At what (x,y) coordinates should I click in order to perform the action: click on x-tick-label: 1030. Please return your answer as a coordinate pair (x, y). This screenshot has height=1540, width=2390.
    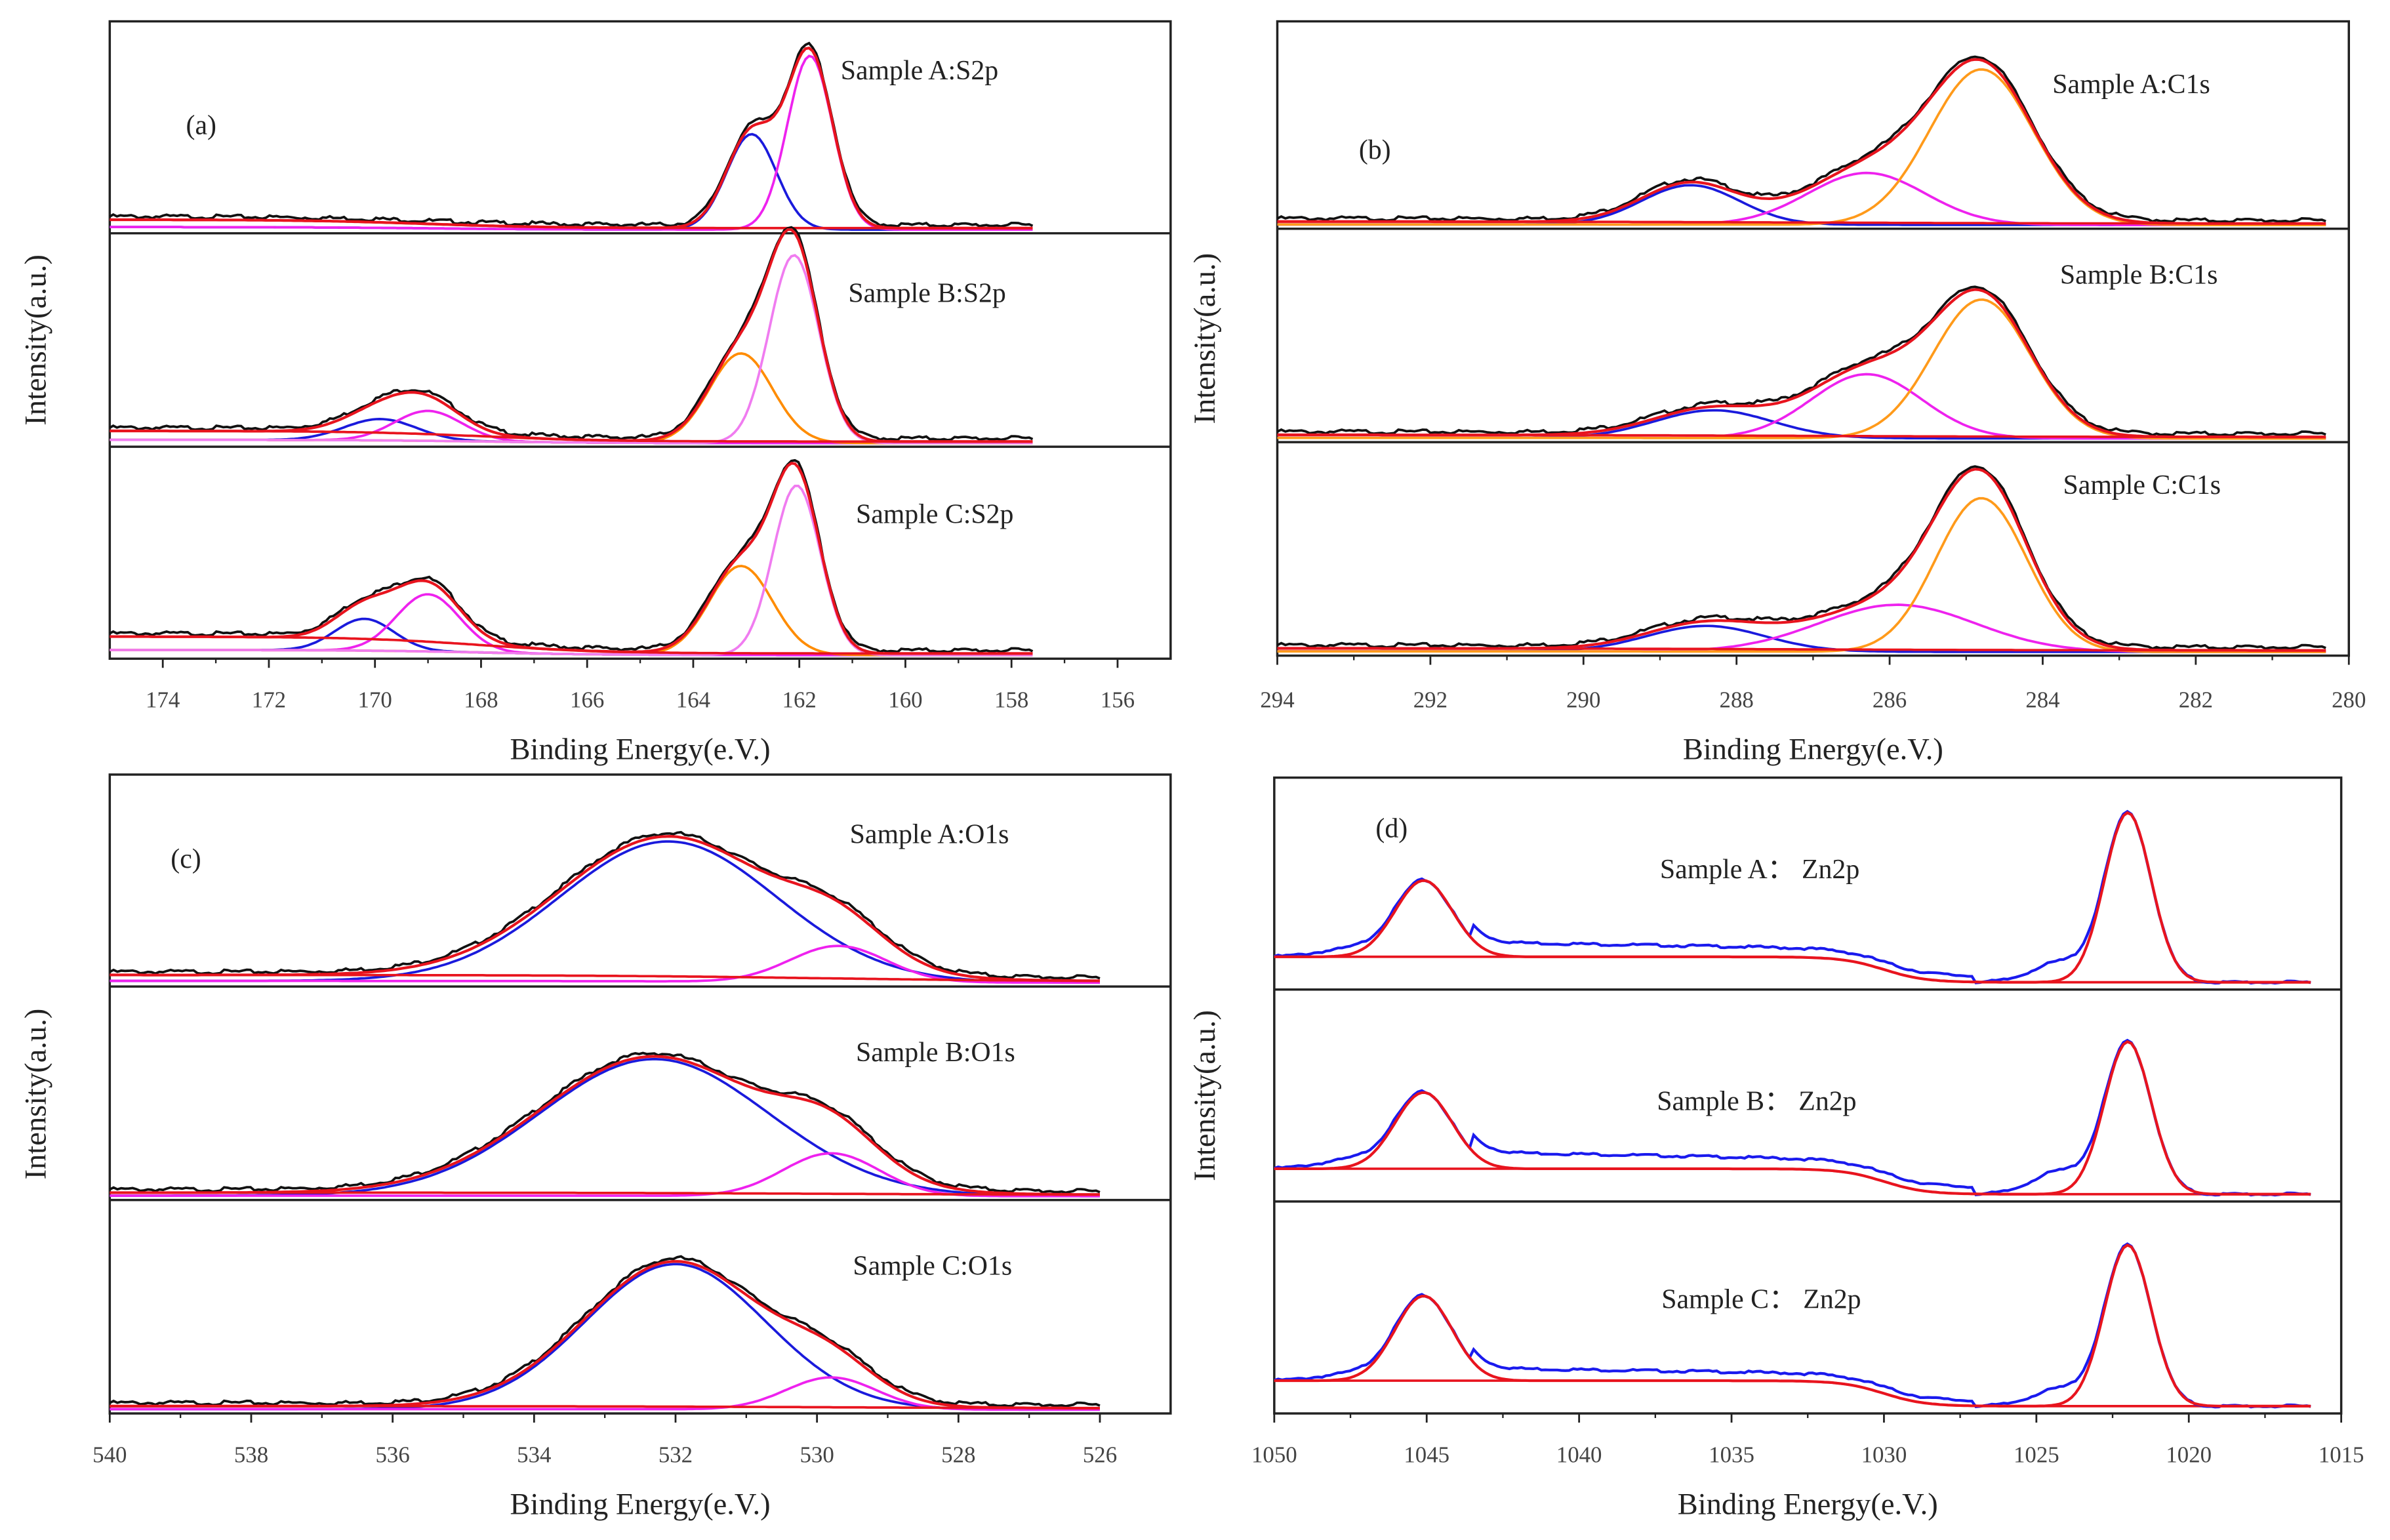
    Looking at the image, I should click on (1884, 1454).